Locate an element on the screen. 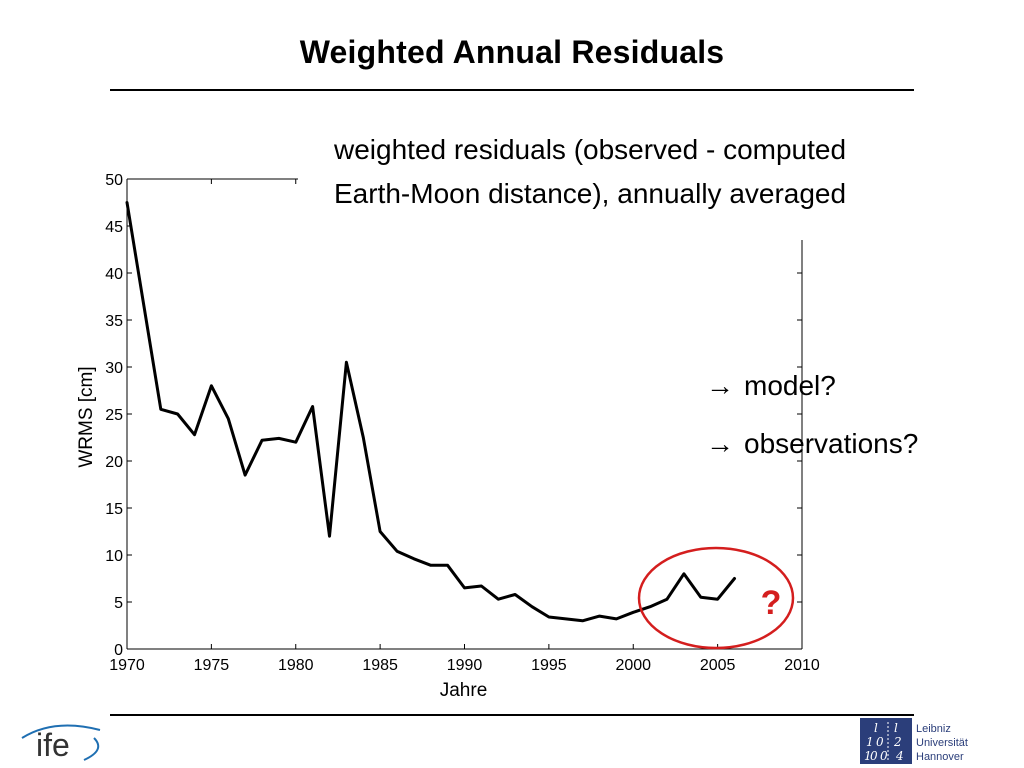 This screenshot has height=768, width=1024. bullet-observations: → observations? is located at coordinates (812, 444).